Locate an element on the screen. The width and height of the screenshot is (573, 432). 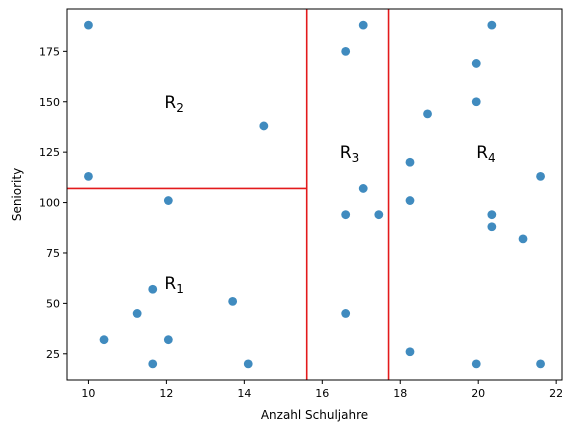
x-axis-label: Anzahl Schuljahre is located at coordinates (314, 415).